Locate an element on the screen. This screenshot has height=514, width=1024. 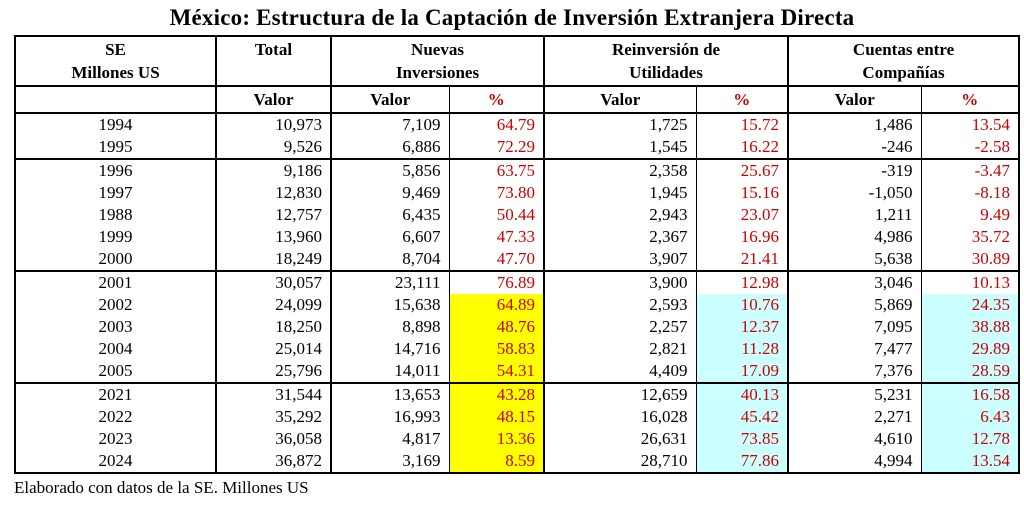
header-empty-cell is located at coordinates (116, 100).